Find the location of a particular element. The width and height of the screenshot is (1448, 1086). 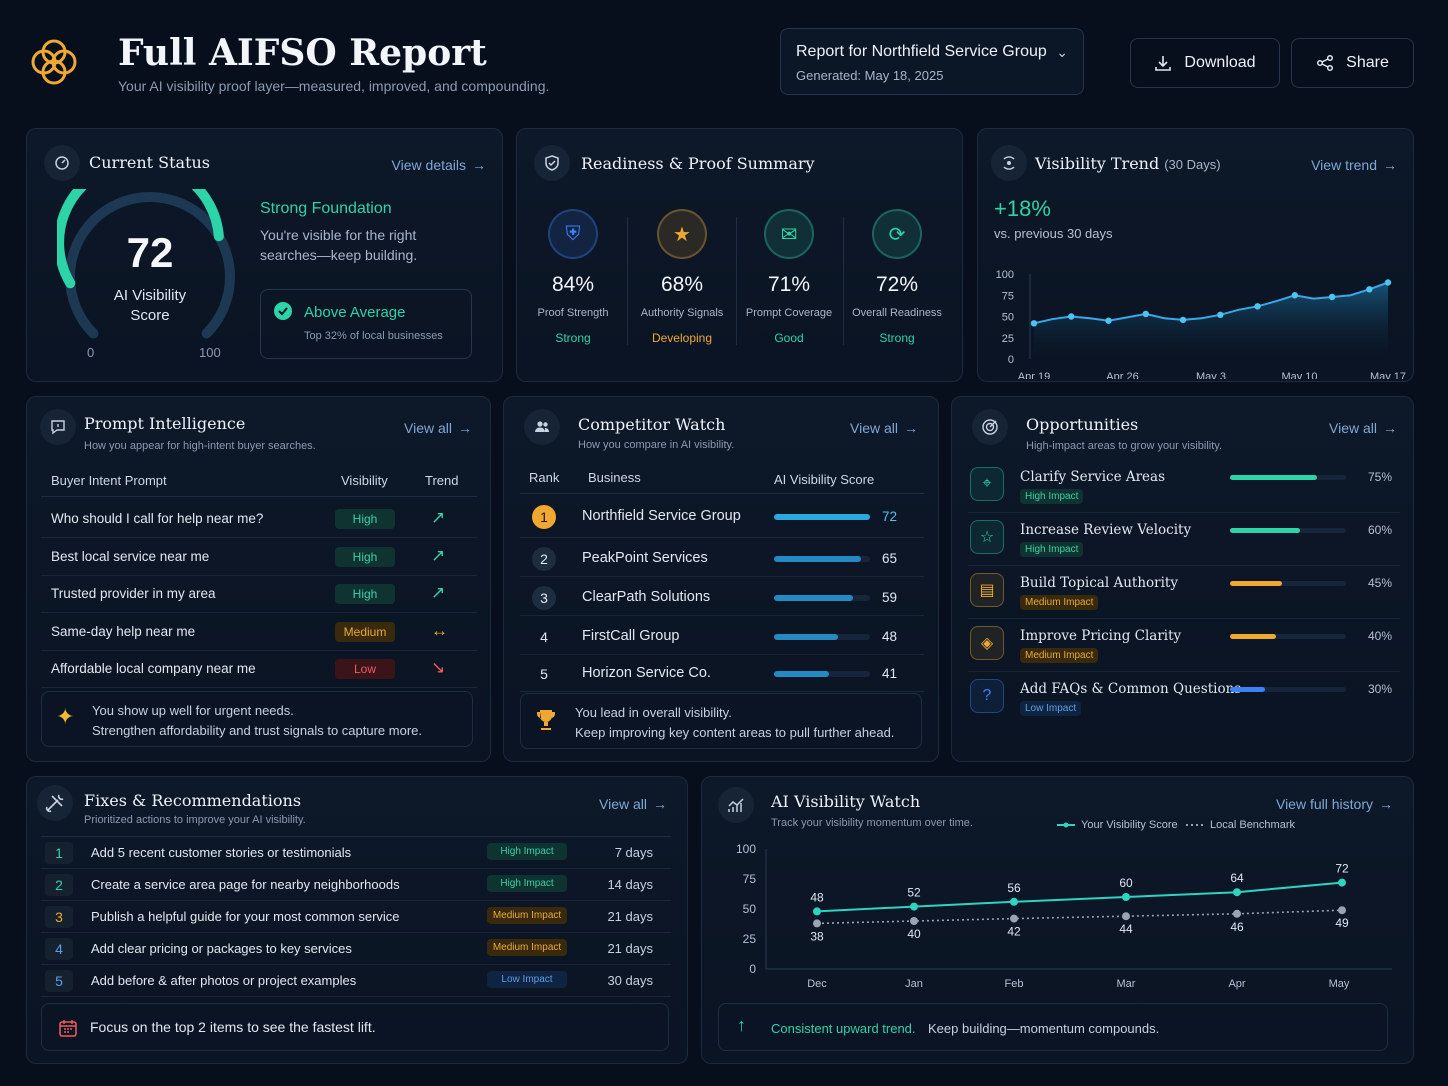

opportunity-name: Clarify Service Areas is located at coordinates (1093, 477).